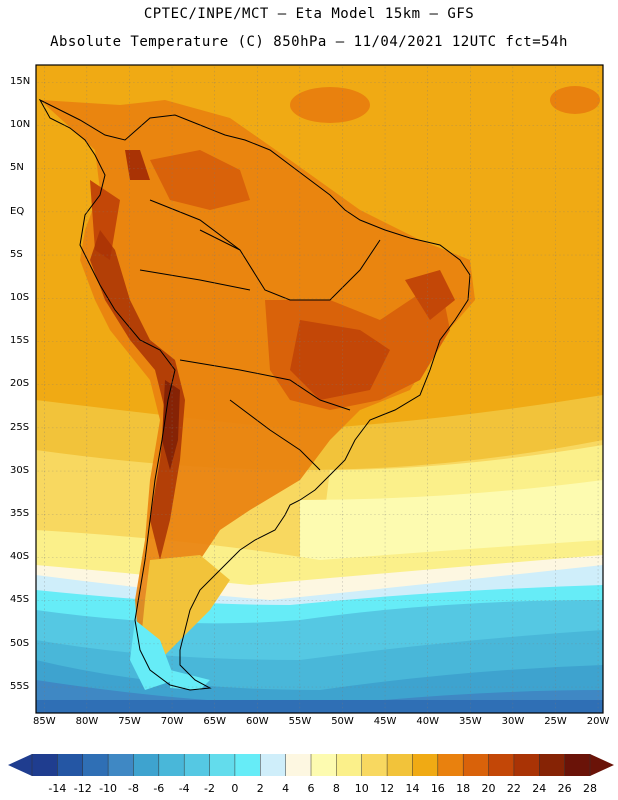 The height and width of the screenshot is (800, 618). I want to click on lon-label: 50W, so click(342, 721).